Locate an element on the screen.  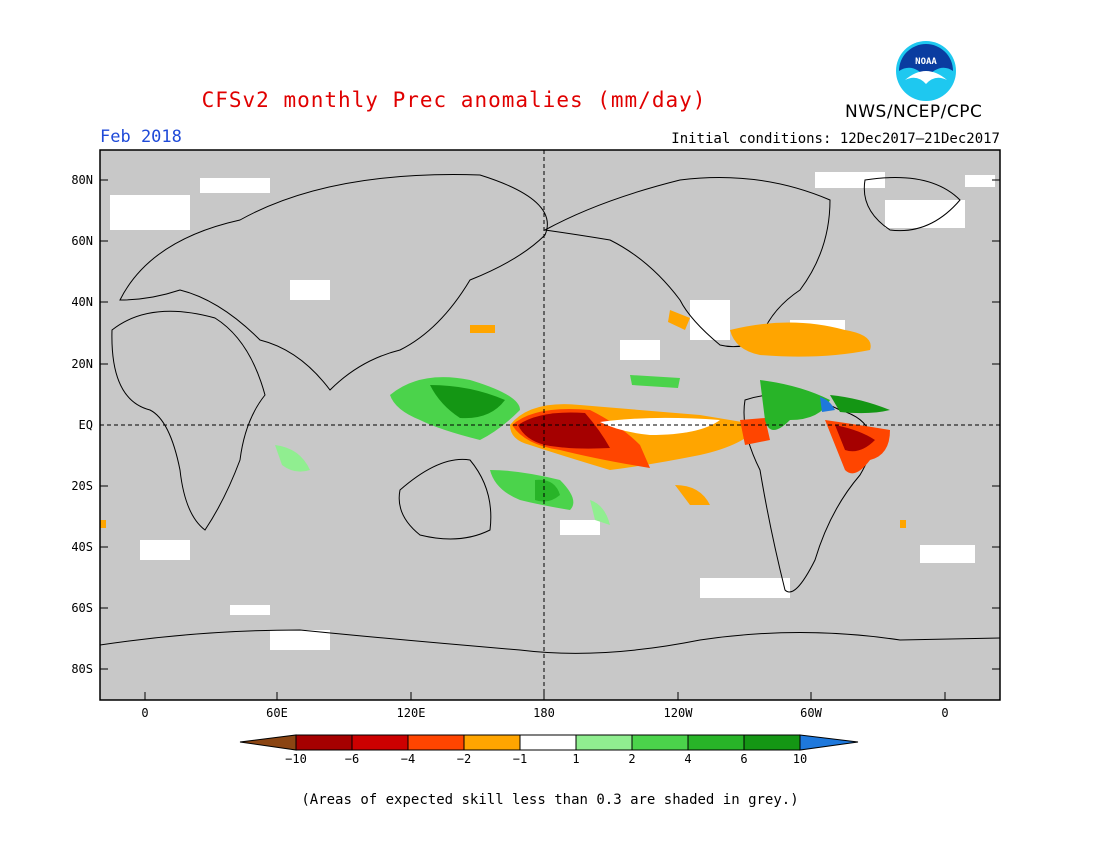
colorbar-label-4: −2 is located at coordinates (464, 759).